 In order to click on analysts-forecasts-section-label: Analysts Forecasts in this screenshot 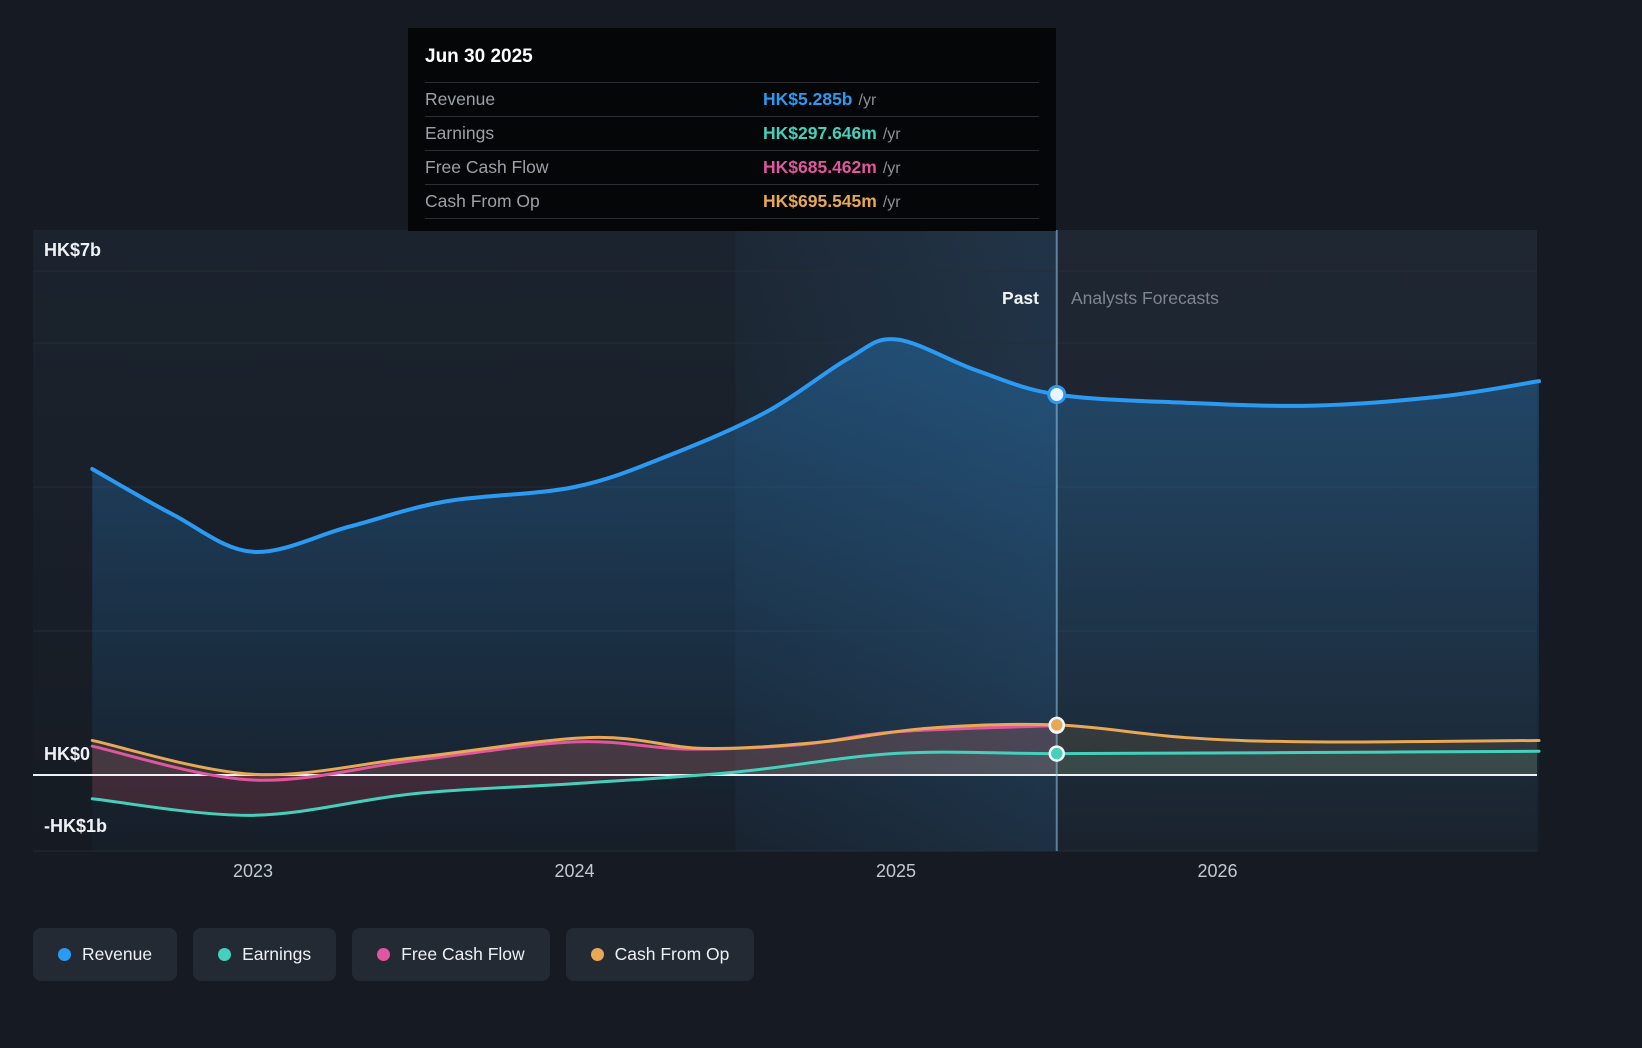, I will do `click(1145, 298)`.